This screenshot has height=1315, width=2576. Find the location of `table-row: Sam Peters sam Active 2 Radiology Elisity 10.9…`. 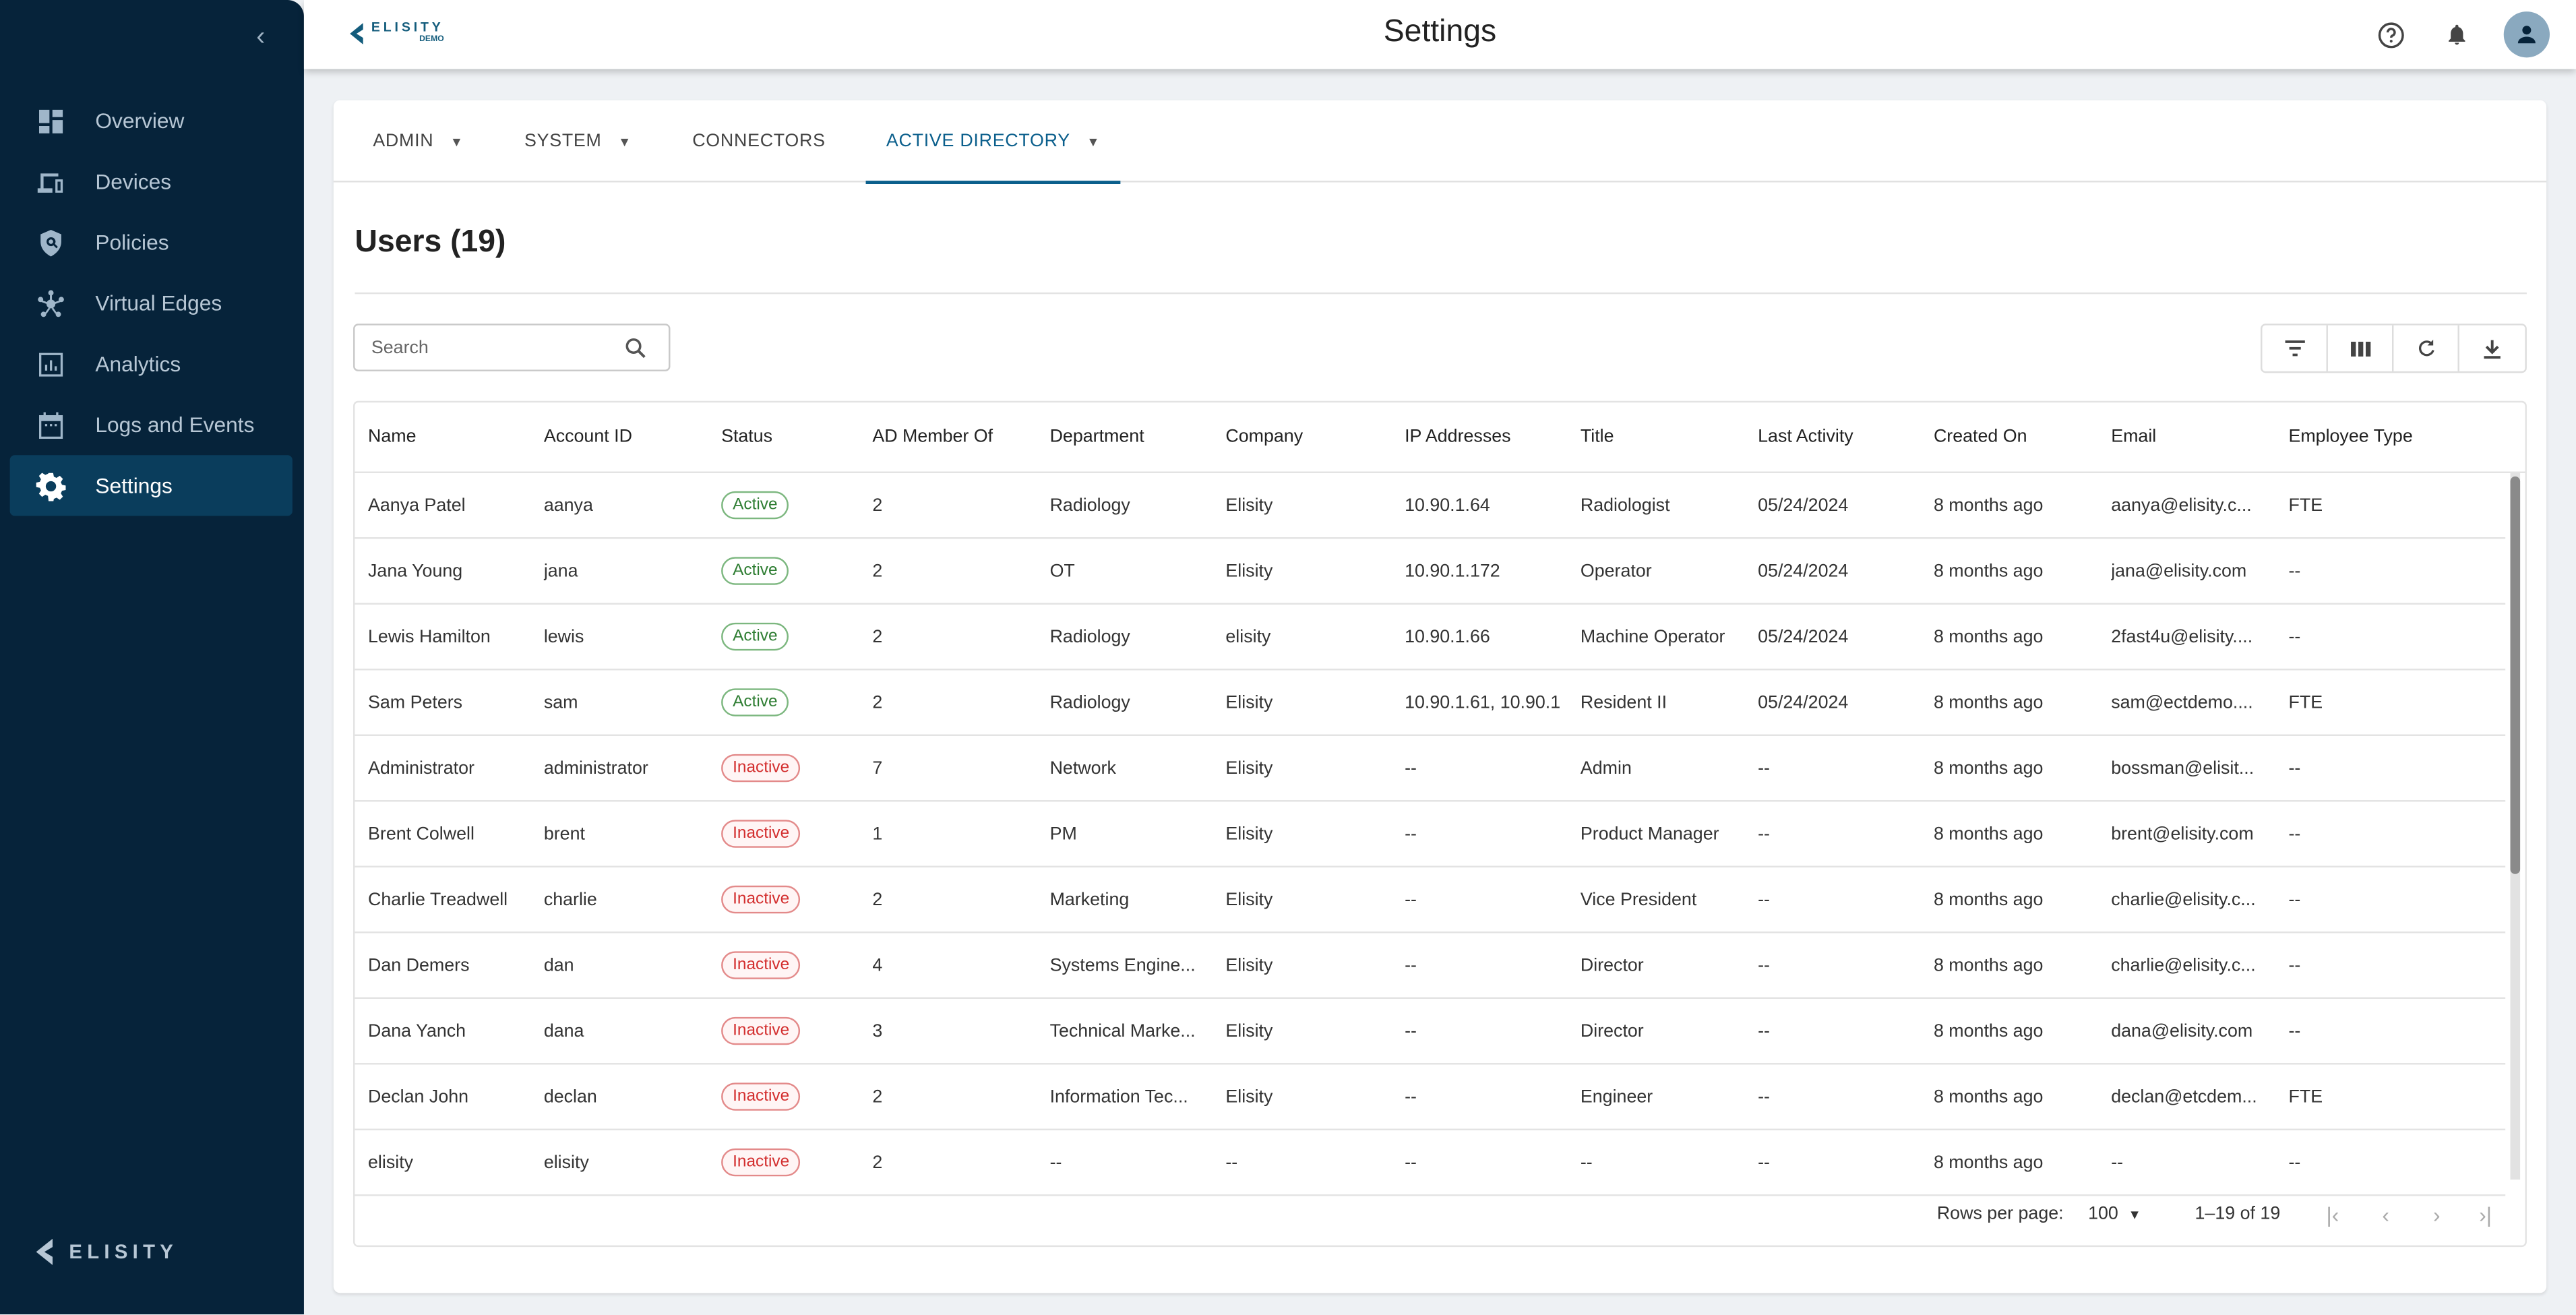

table-row: Sam Peters sam Active 2 Radiology Elisity 10.9… is located at coordinates (1430, 703).